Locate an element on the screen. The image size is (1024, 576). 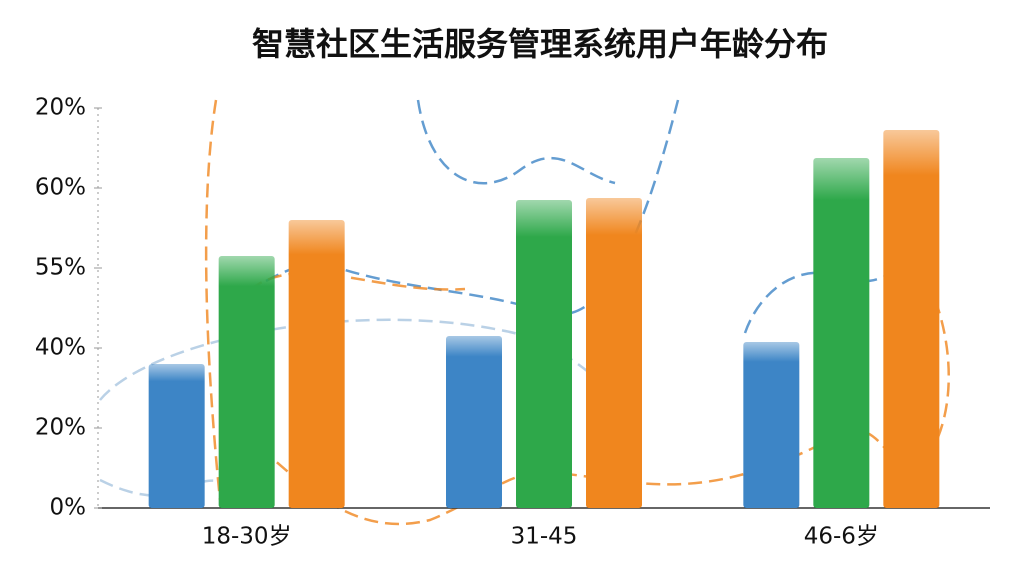
y-tick-label: 40% is located at coordinates (60, 348).